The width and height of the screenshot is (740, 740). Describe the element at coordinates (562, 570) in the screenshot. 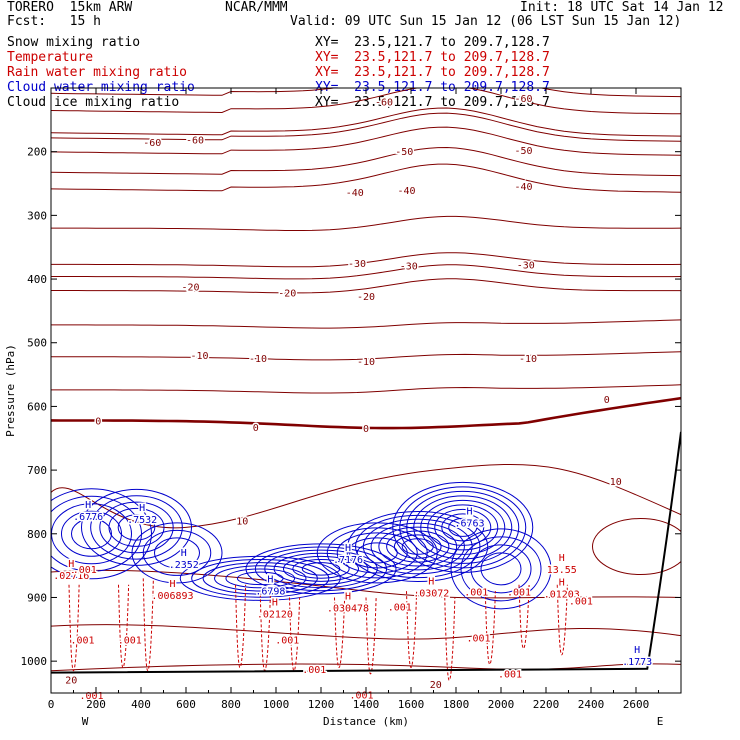

I see `rain-water-max-value: 13.55` at that location.